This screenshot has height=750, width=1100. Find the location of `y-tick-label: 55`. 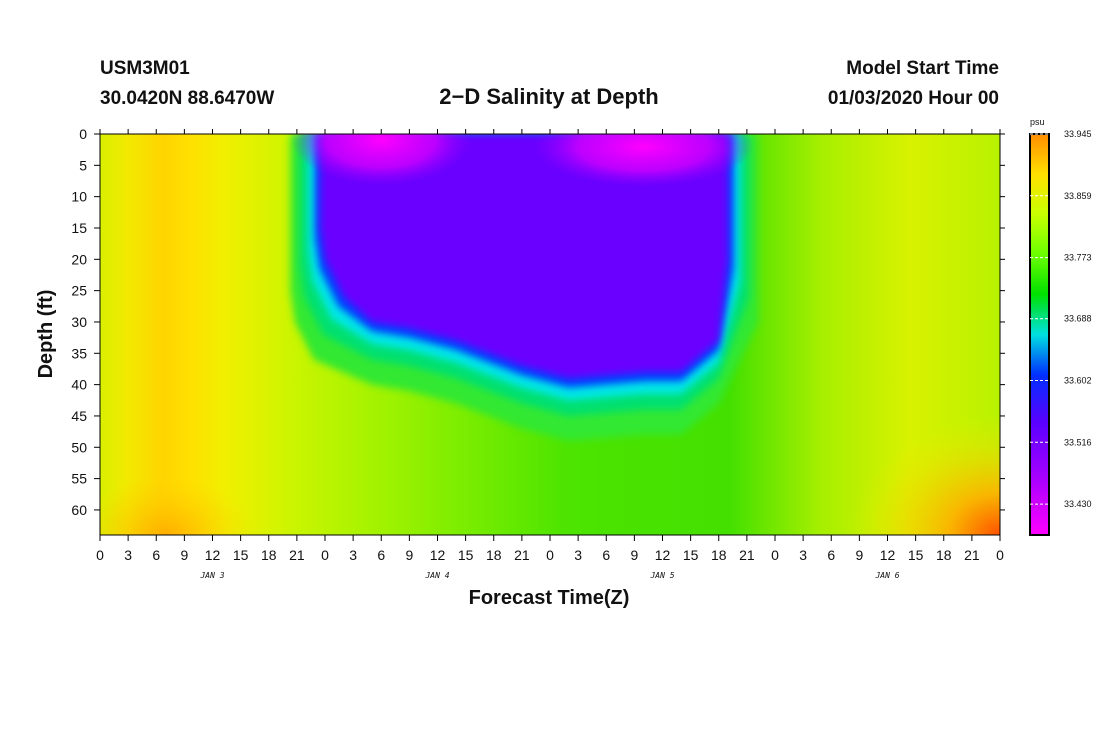

y-tick-label: 55 is located at coordinates (79, 479).